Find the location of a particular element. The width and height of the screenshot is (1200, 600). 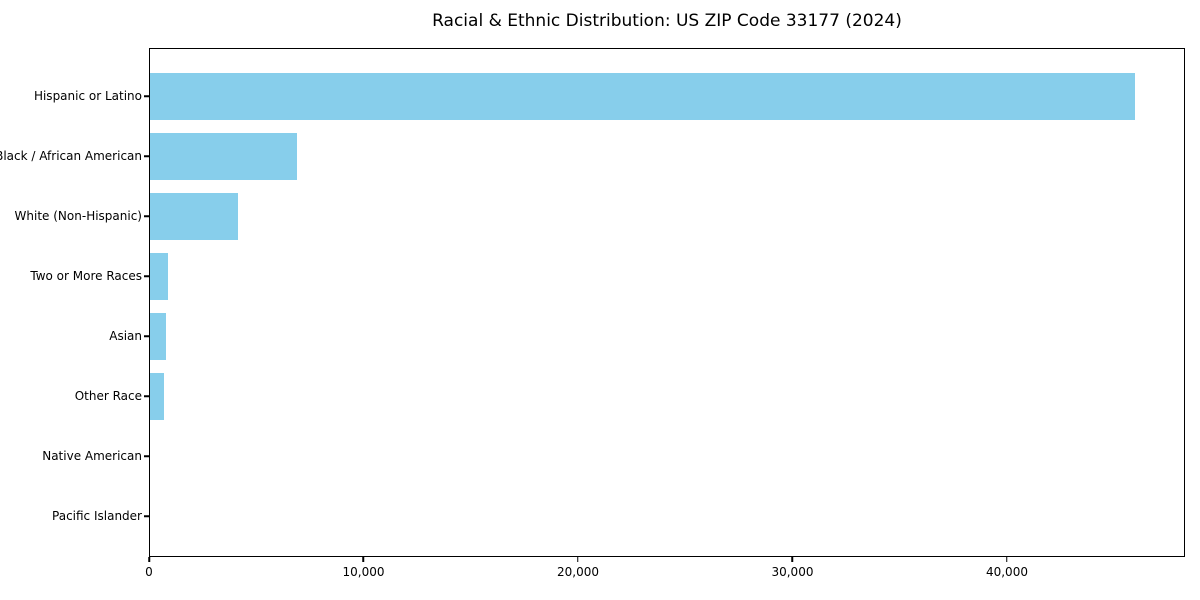

x-axis-tick-label: 40,000 is located at coordinates (1006, 572).